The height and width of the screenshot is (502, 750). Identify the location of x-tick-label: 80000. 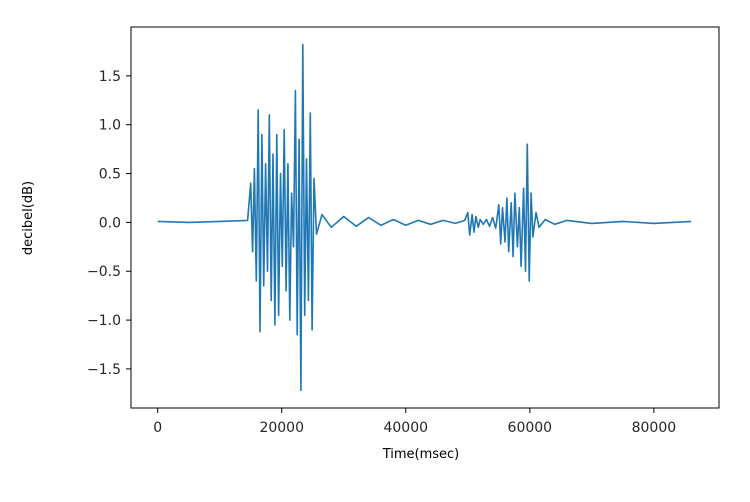
(654, 428).